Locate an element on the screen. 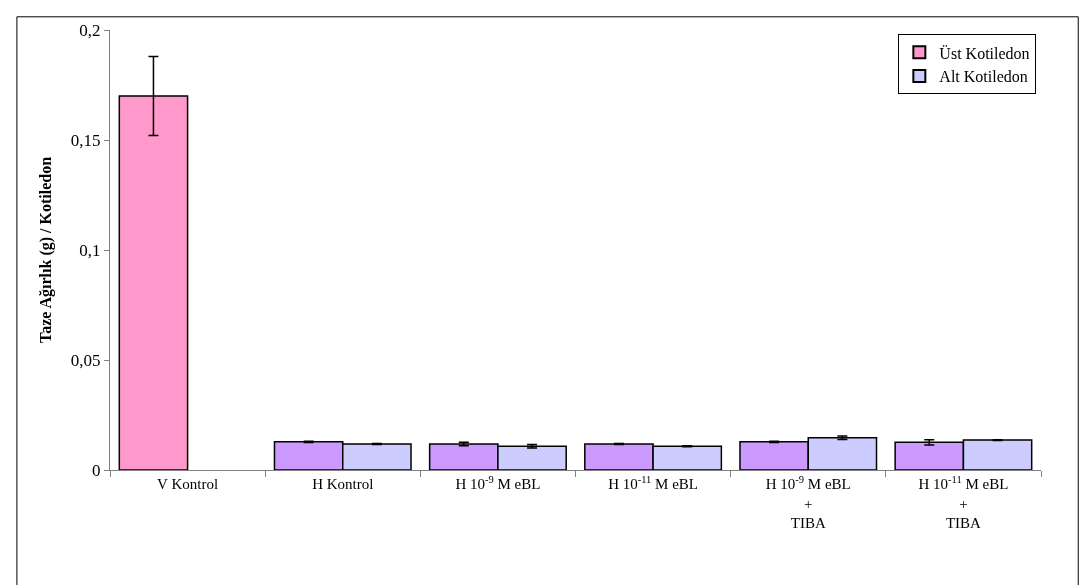 The width and height of the screenshot is (1091, 585). x-tick-label: H Kontrol is located at coordinates (343, 484).